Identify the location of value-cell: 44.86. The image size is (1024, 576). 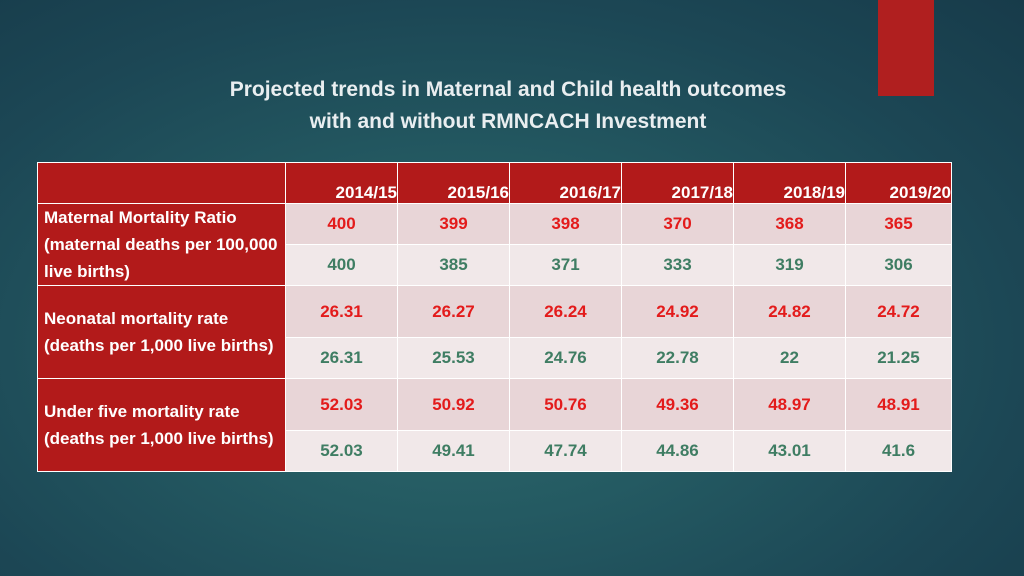
(677, 451).